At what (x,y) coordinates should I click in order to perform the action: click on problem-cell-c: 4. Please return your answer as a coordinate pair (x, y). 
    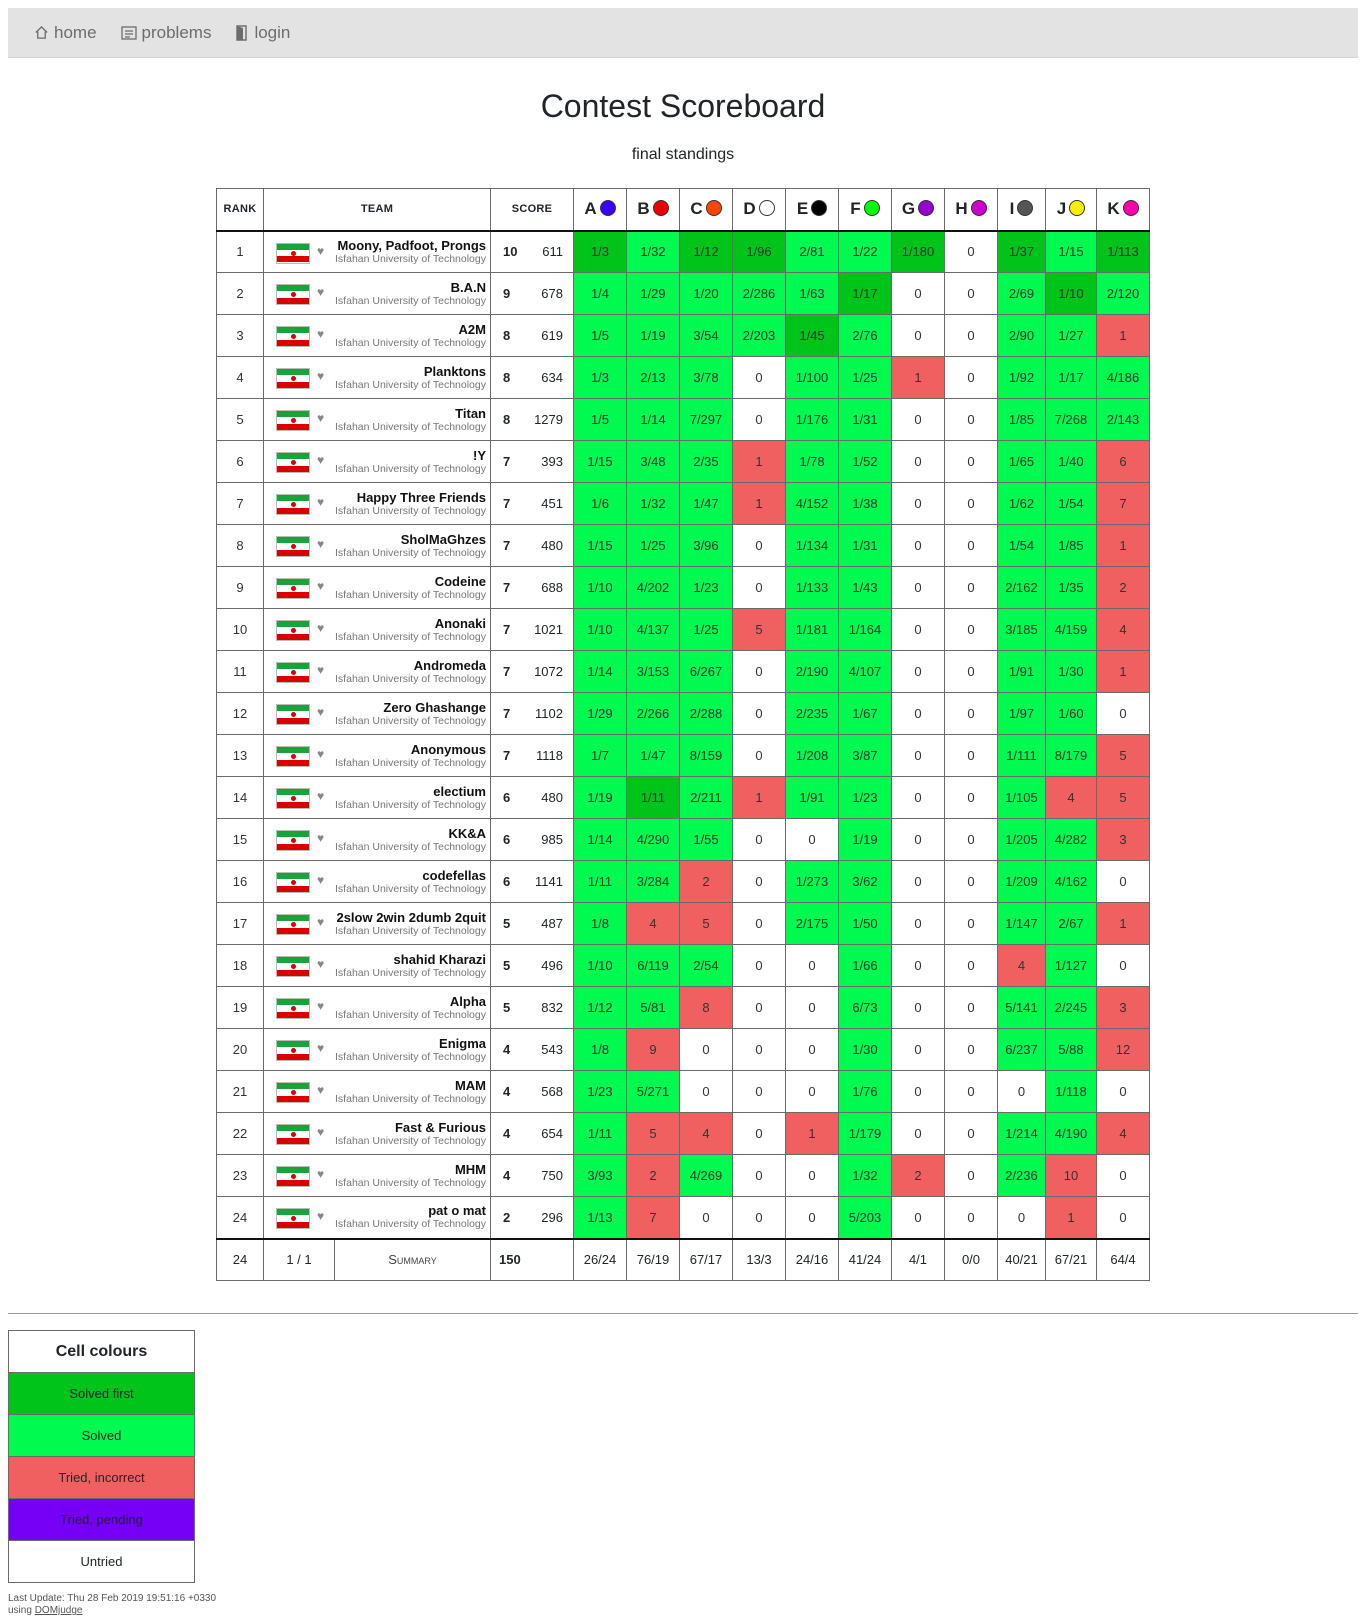
    Looking at the image, I should click on (706, 1133).